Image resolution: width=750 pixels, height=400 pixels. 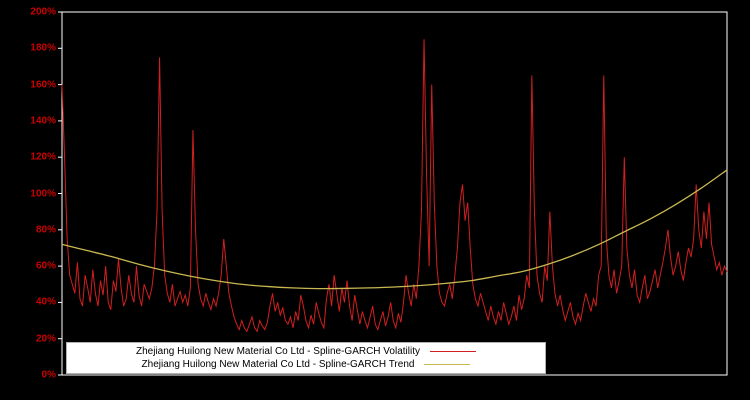 What do you see at coordinates (453, 351) in the screenshot?
I see `legend-line-volatility-icon` at bounding box center [453, 351].